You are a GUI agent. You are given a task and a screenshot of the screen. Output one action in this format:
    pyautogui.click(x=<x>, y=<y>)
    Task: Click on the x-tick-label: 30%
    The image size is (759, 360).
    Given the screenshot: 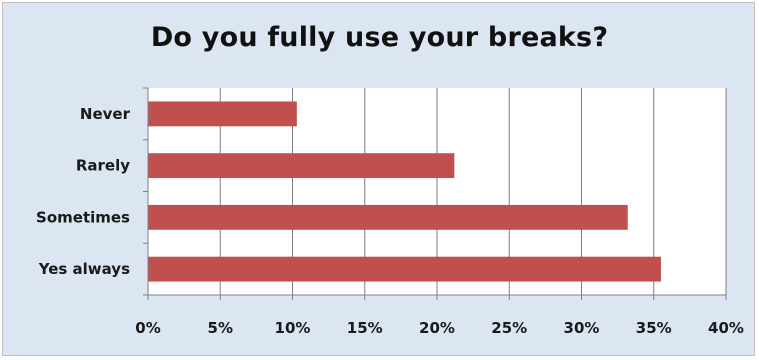 What is the action you would take?
    pyautogui.click(x=582, y=328)
    